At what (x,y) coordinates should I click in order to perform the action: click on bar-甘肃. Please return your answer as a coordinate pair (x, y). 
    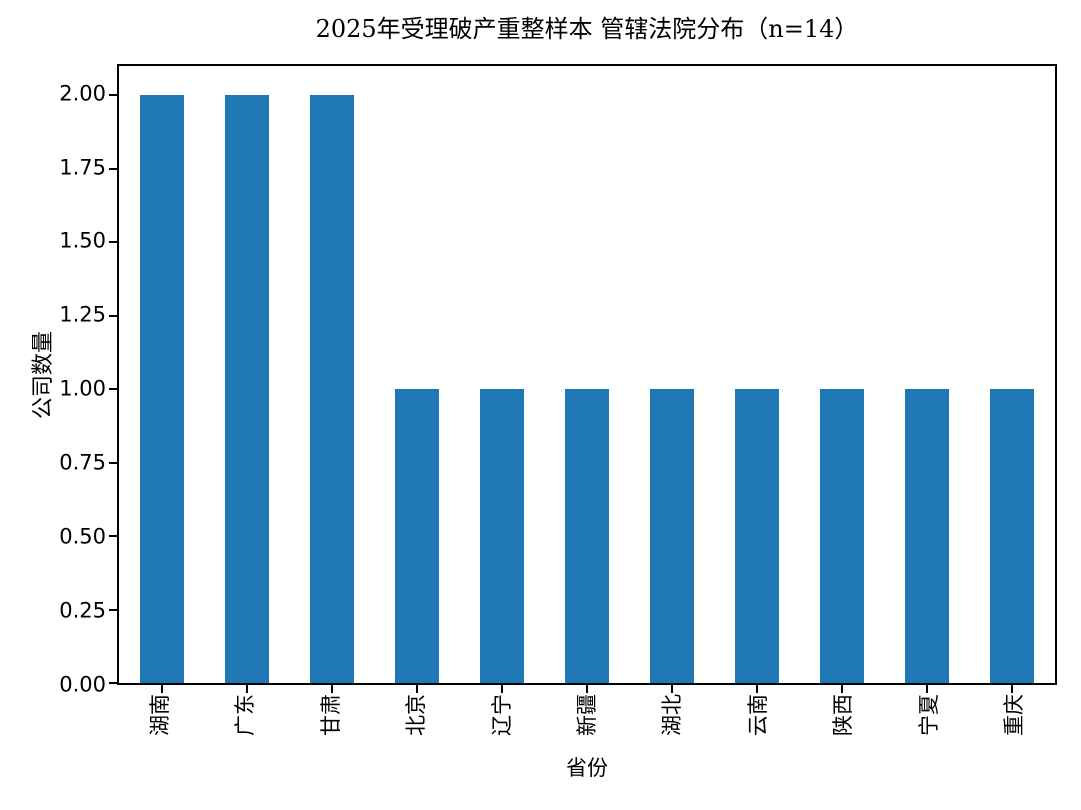
    Looking at the image, I should click on (331, 389).